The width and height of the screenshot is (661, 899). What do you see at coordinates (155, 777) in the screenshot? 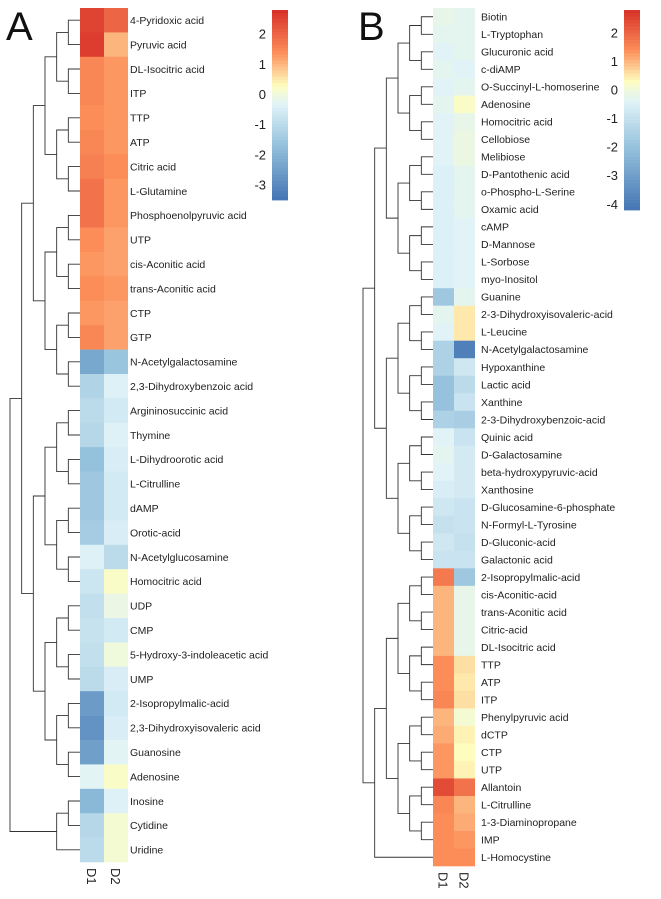
I see `row-label: Adenosine` at bounding box center [155, 777].